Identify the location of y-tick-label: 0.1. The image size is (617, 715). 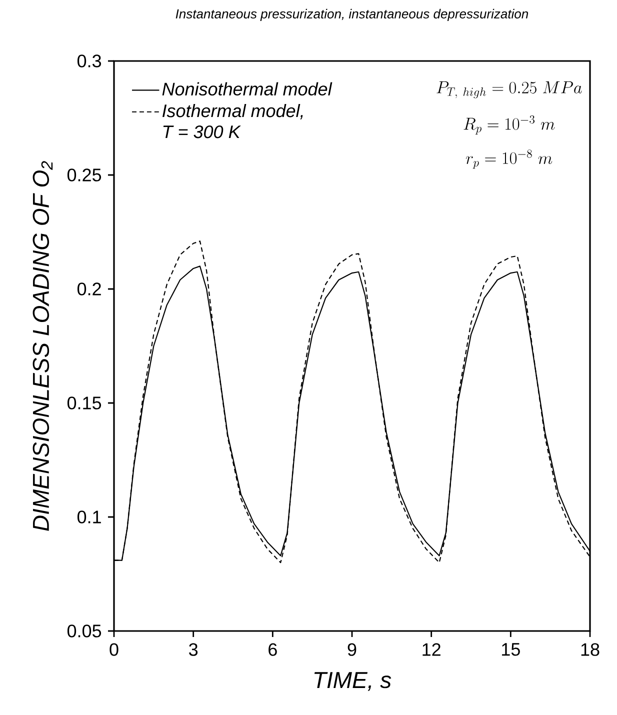
(89, 517).